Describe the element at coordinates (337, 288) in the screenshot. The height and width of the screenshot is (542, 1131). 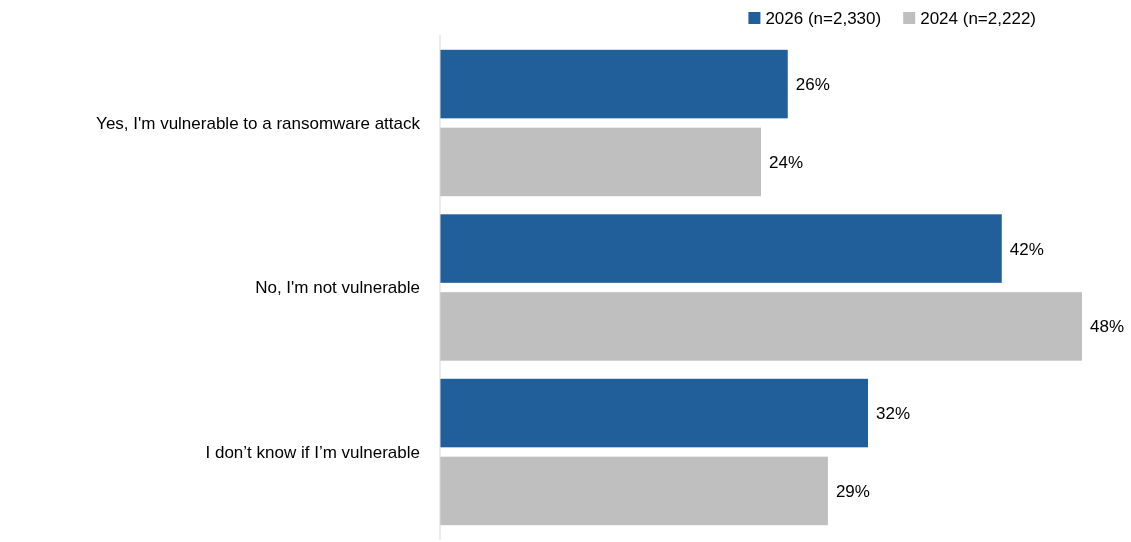
I see `y-tick-label: No, I'm not vulnerable` at that location.